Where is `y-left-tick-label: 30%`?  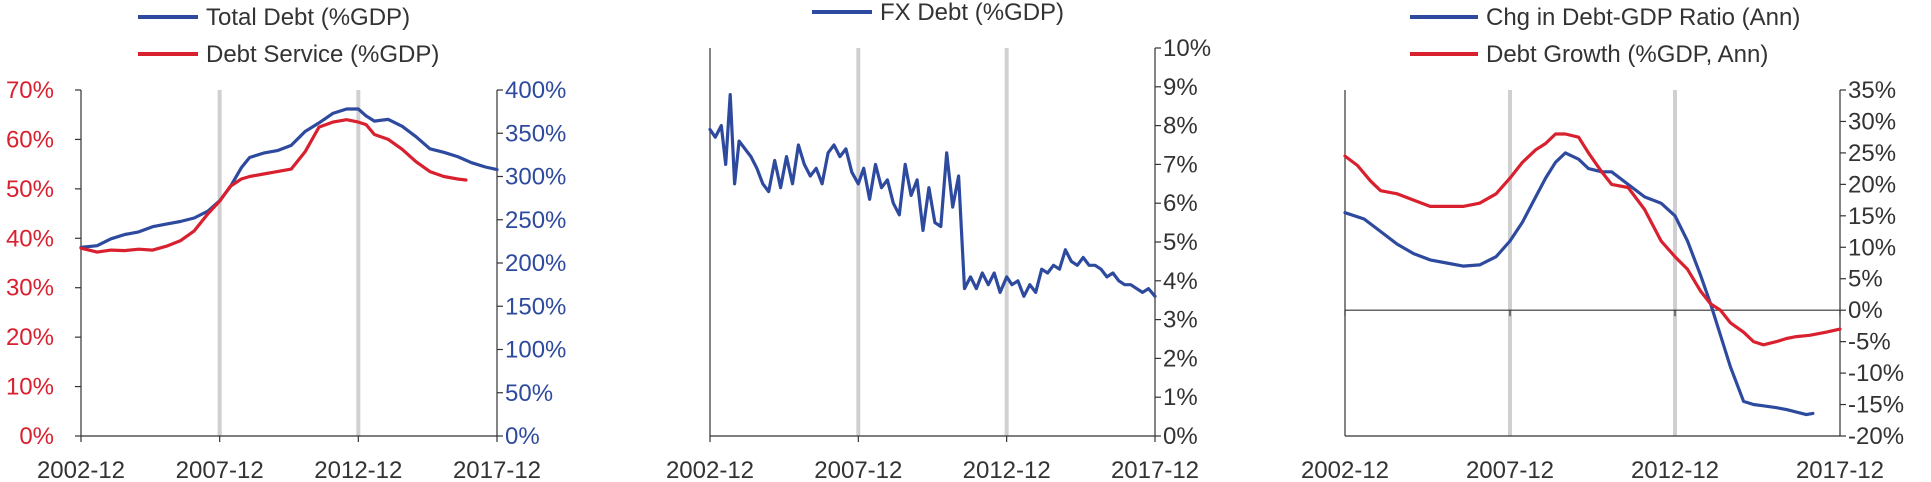
y-left-tick-label: 30% is located at coordinates (30, 288).